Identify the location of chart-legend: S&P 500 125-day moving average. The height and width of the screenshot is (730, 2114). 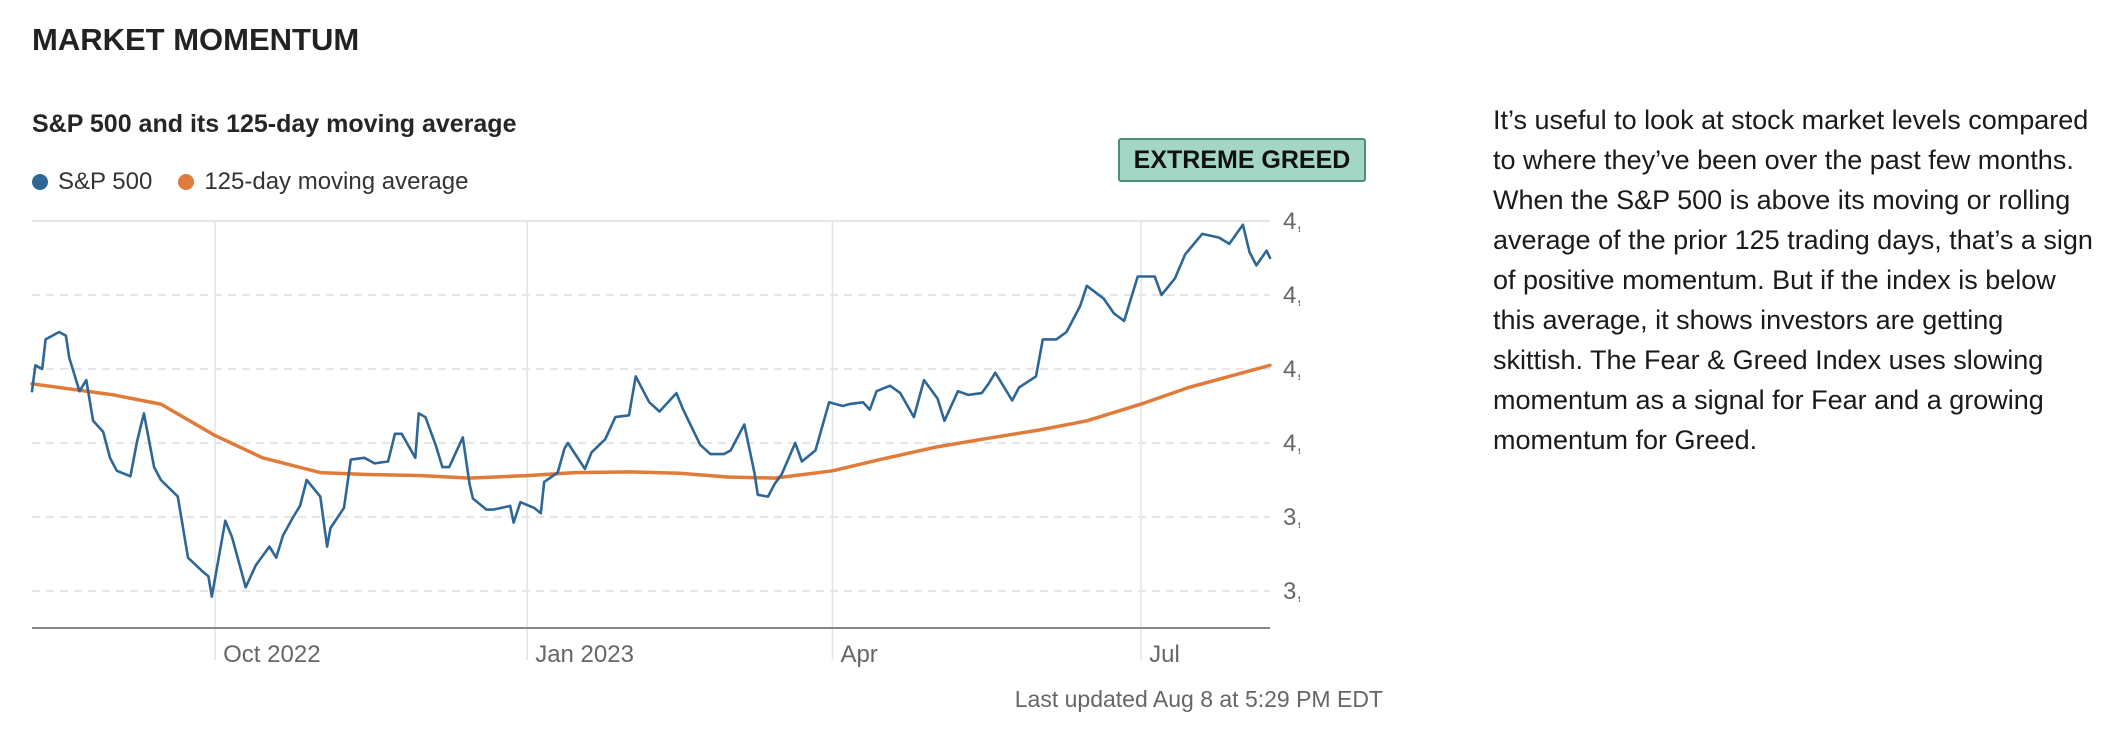
(250, 182).